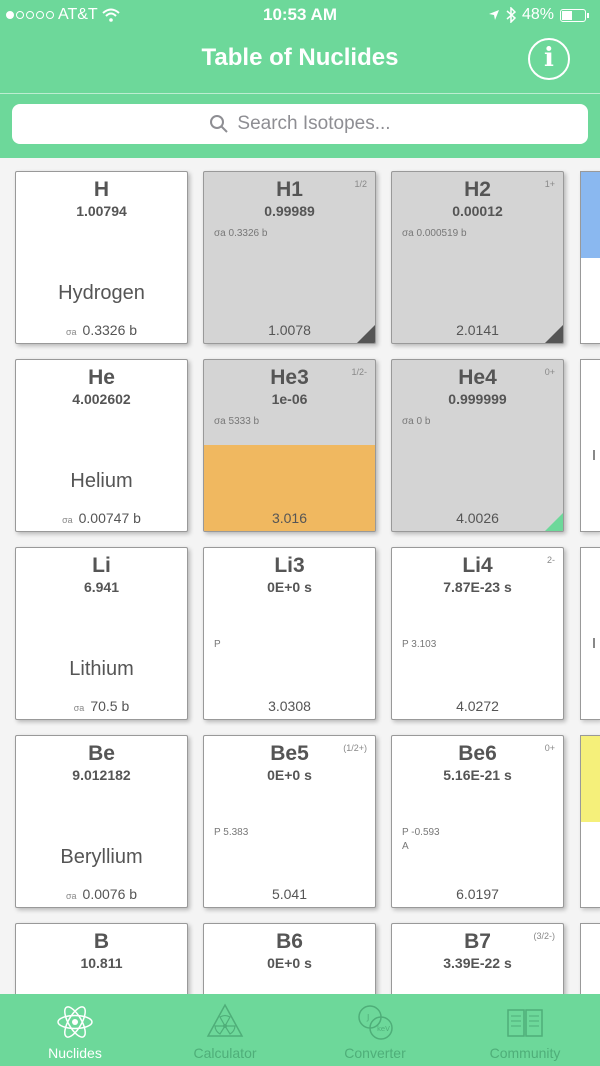 This screenshot has height=1066, width=600. What do you see at coordinates (289, 894) in the screenshot?
I see `card-atomic-mass: 5.041` at bounding box center [289, 894].